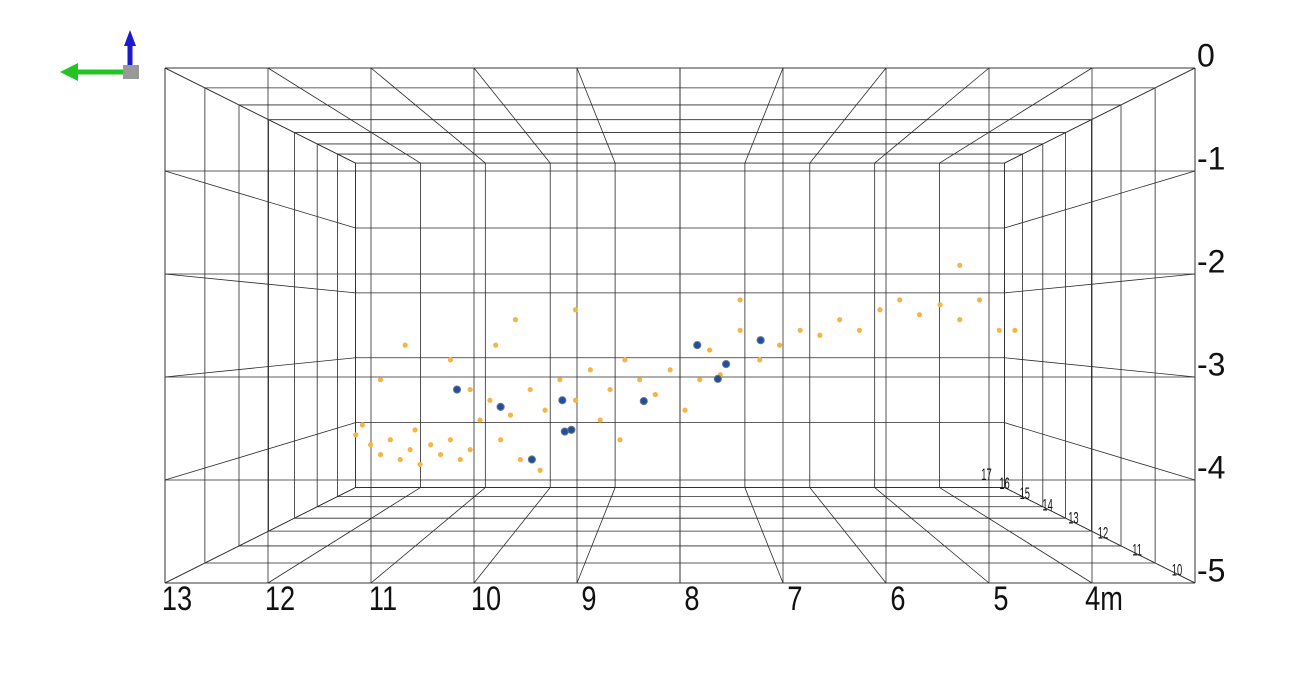  Describe the element at coordinates (131, 72) in the screenshot. I see `gizmo-origin` at that location.